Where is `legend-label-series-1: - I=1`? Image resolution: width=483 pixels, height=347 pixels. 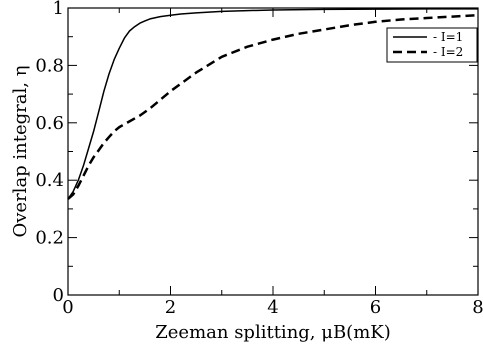
legend-label-series-1: - I=1 is located at coordinates (448, 37).